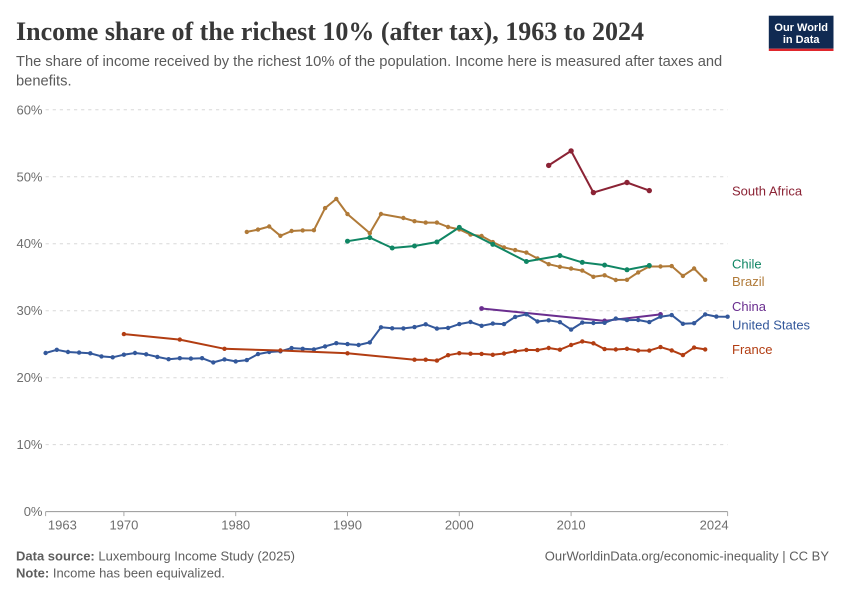  What do you see at coordinates (347, 525) in the screenshot?
I see `svg-text: 1990` at bounding box center [347, 525].